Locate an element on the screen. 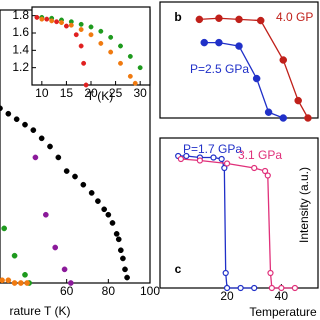 This screenshot has height=320, width=320. y-axis-label: Intensity (a.u.) is located at coordinates (304, 205).